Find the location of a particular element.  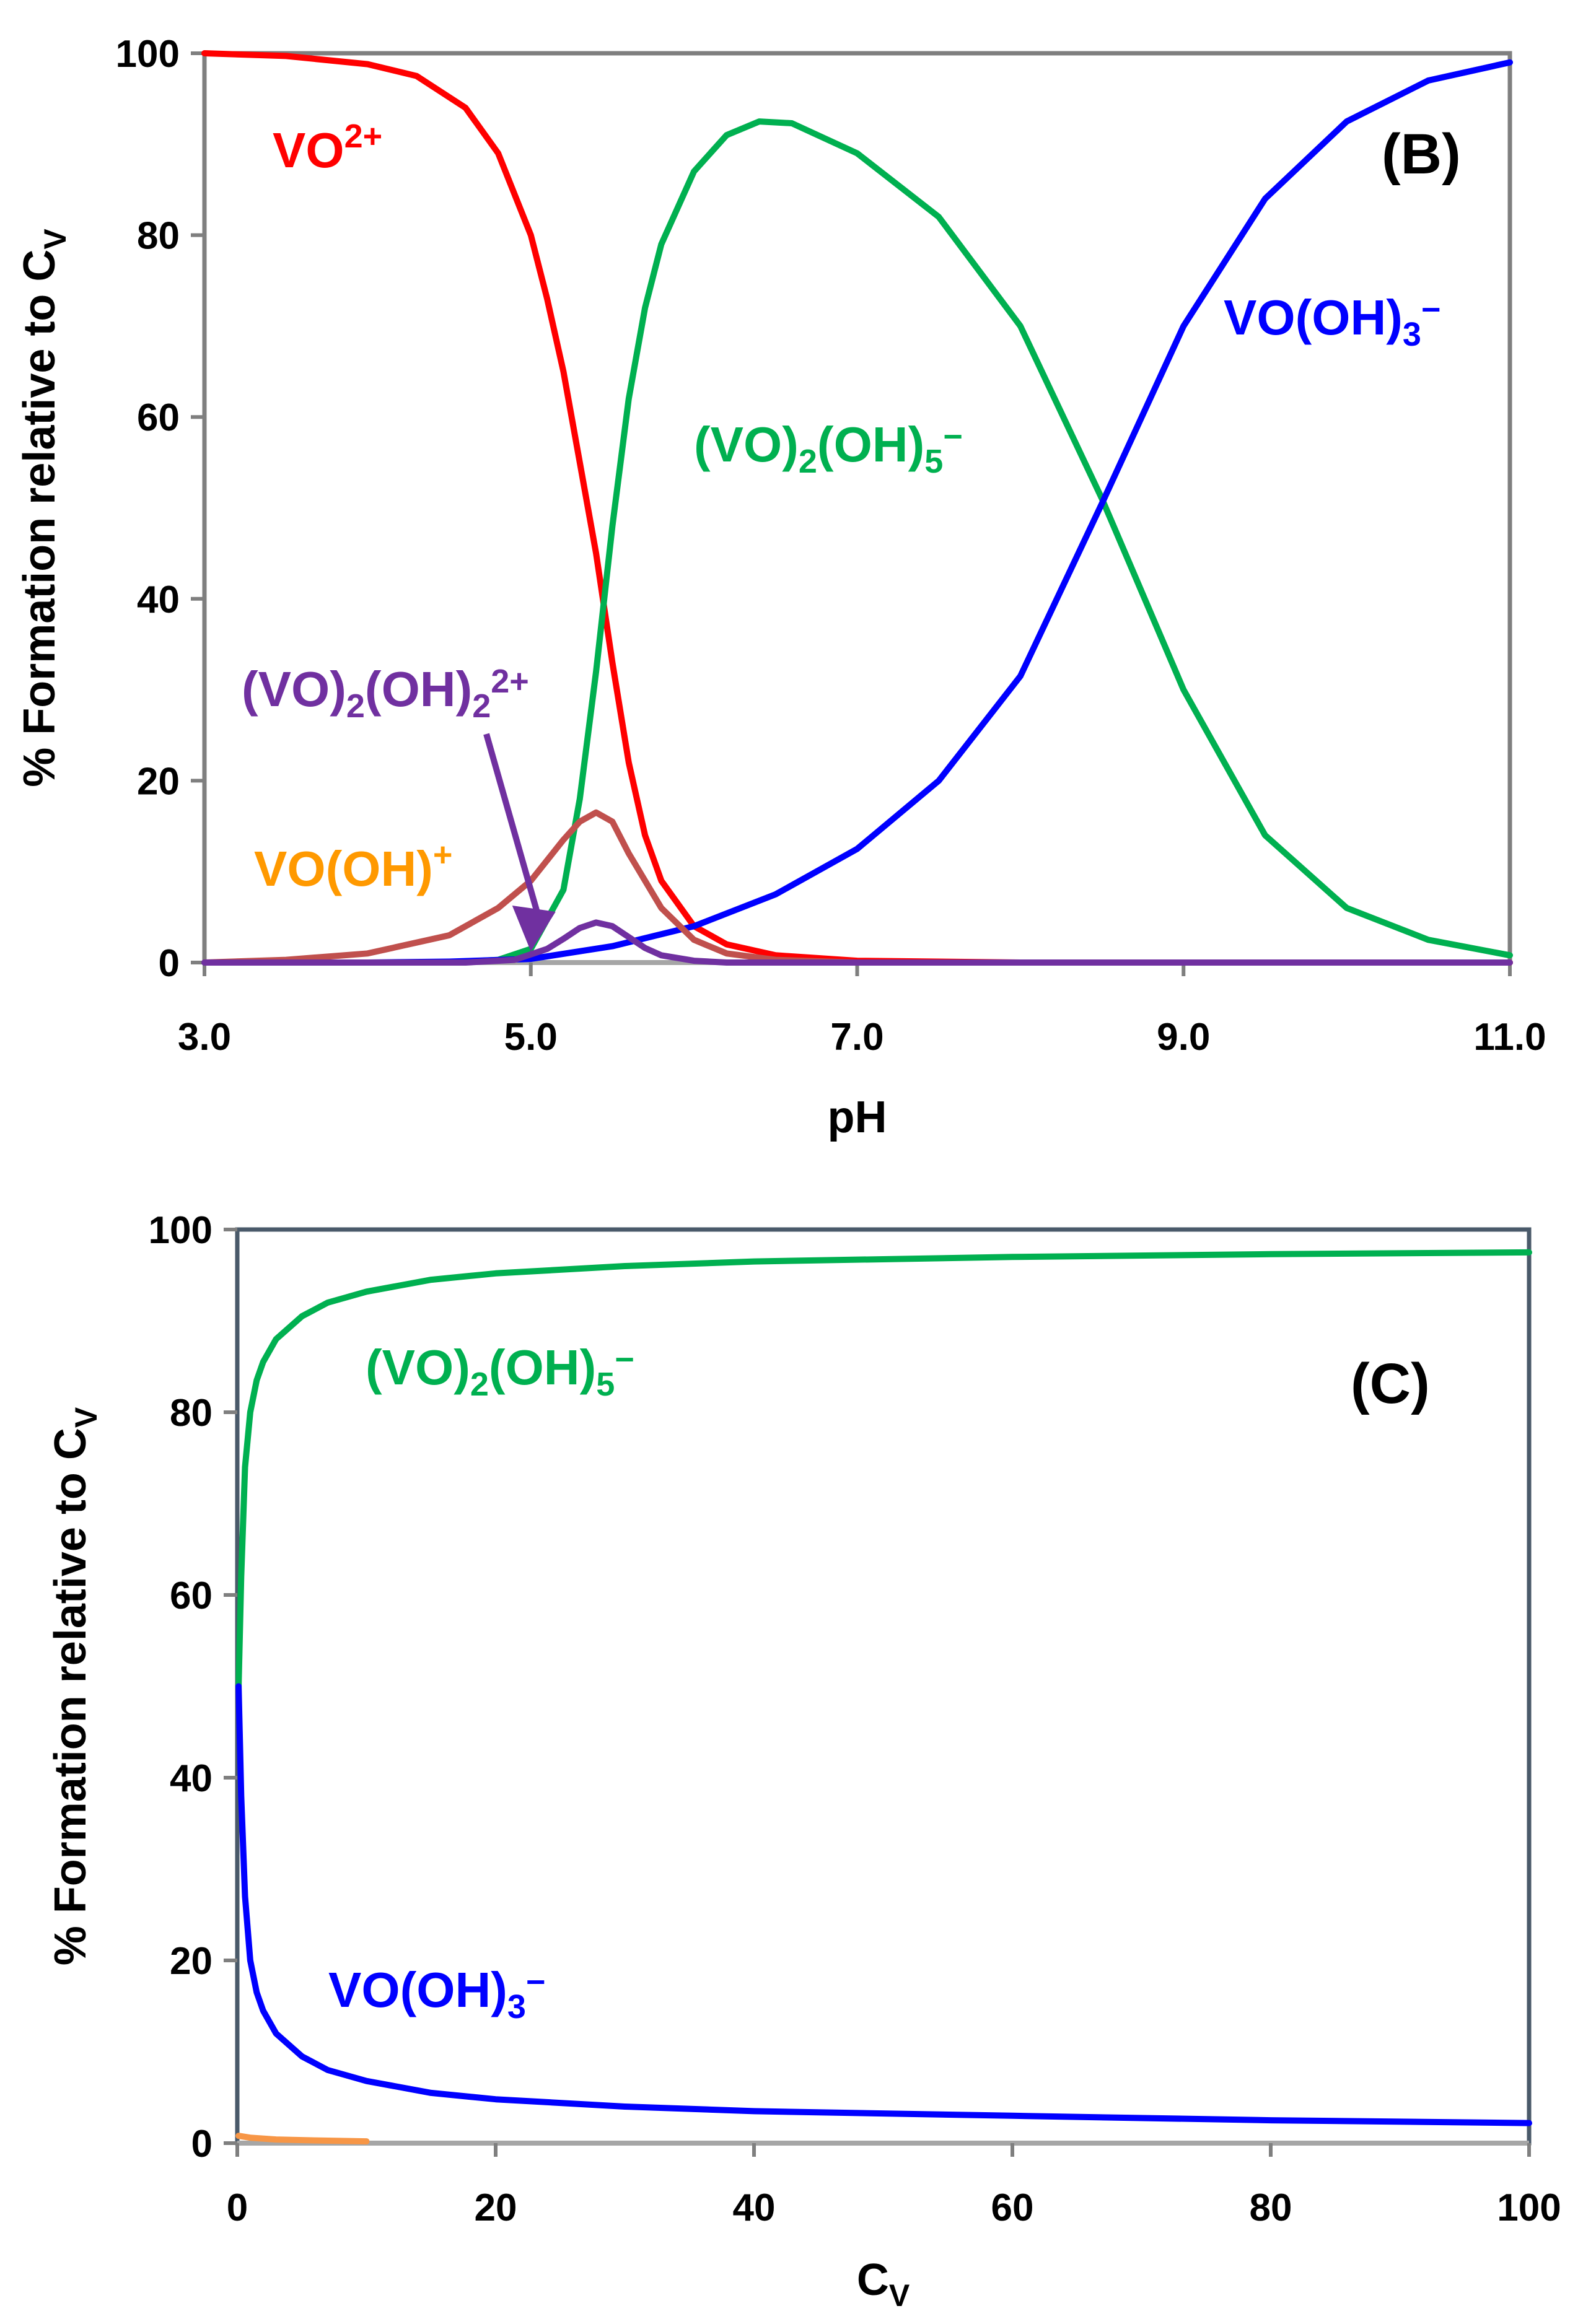

x-tick-label: 0 is located at coordinates (237, 2208).